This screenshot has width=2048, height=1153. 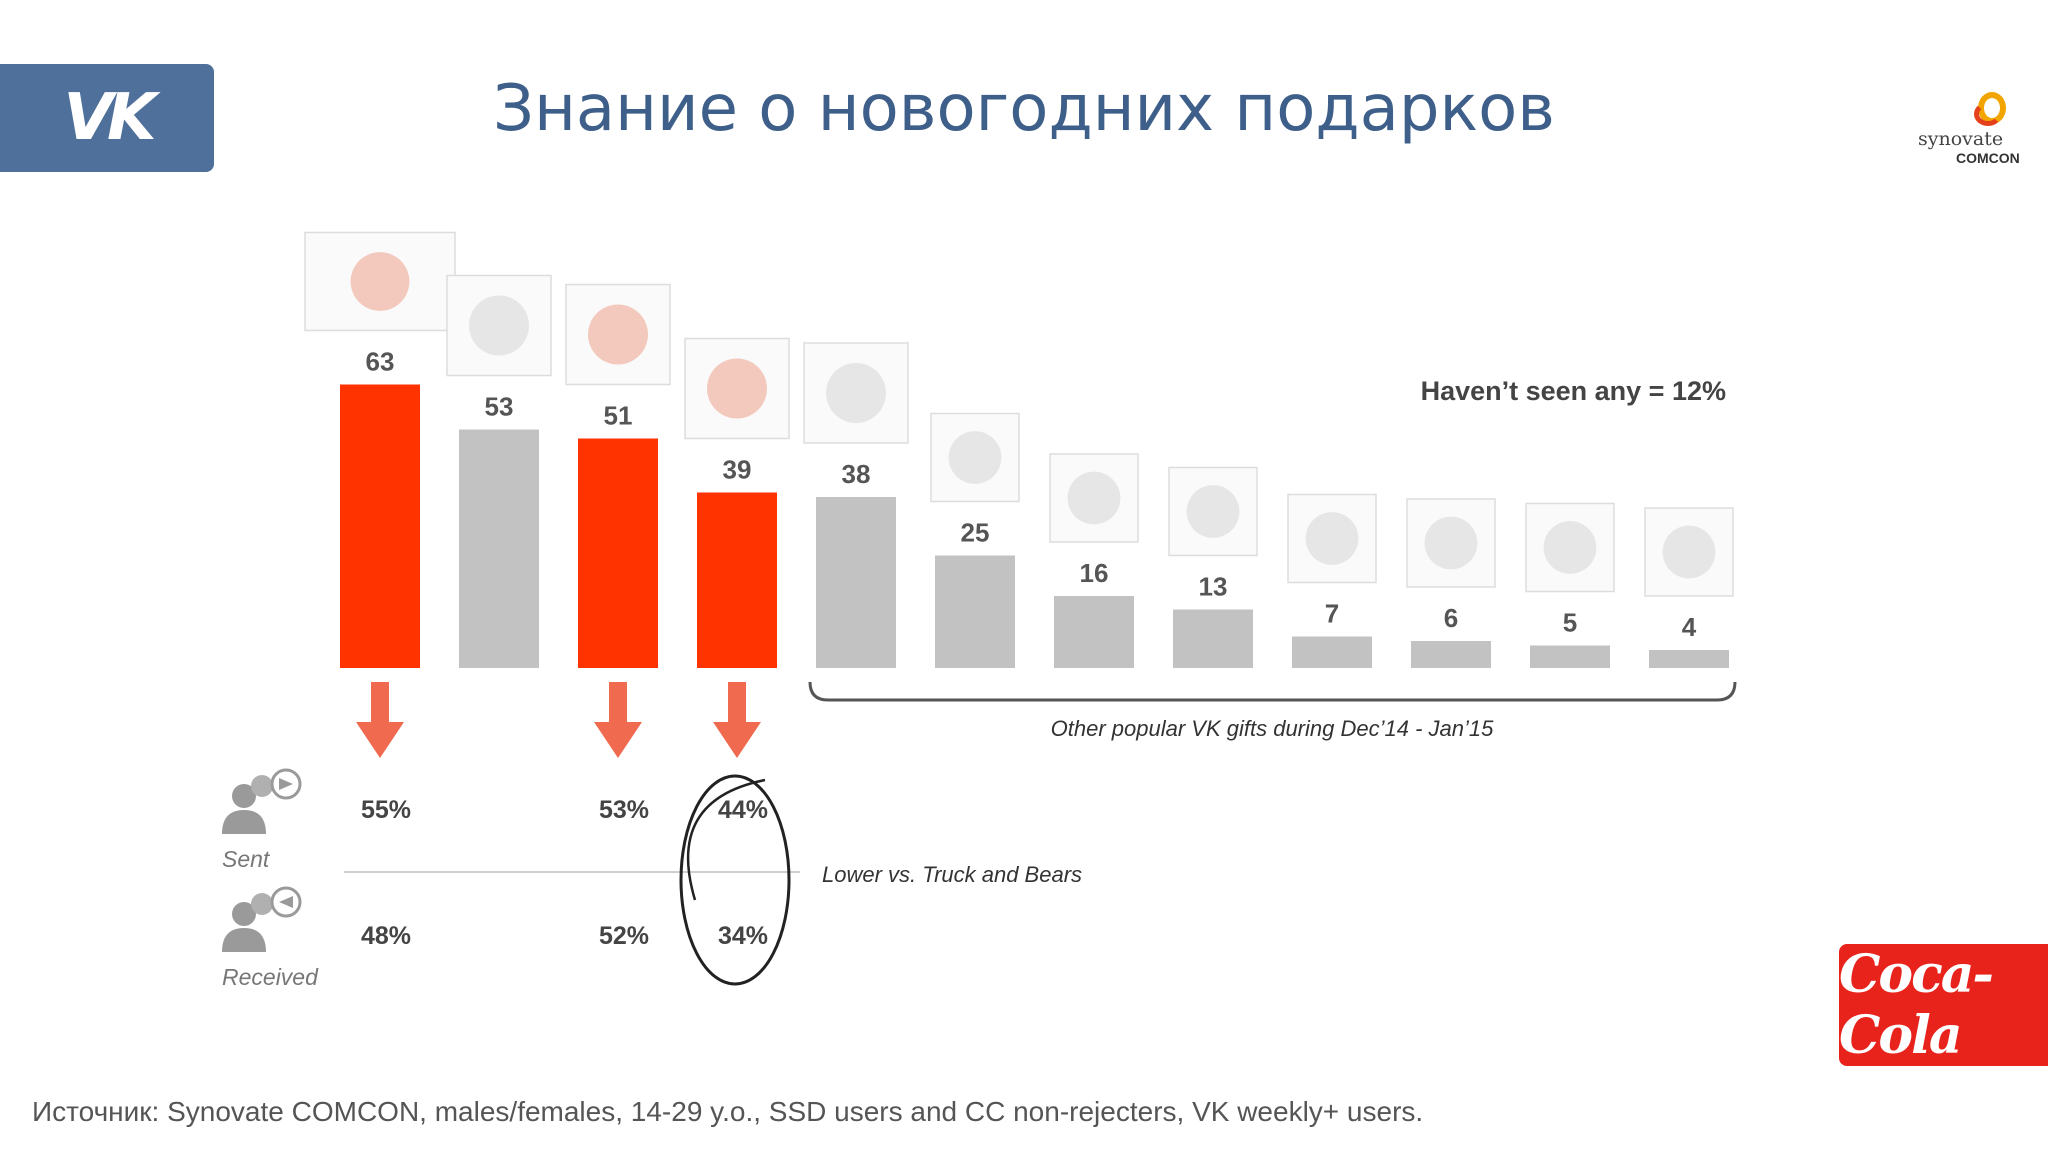 What do you see at coordinates (499, 407) in the screenshot?
I see `value-label-tree: 53` at bounding box center [499, 407].